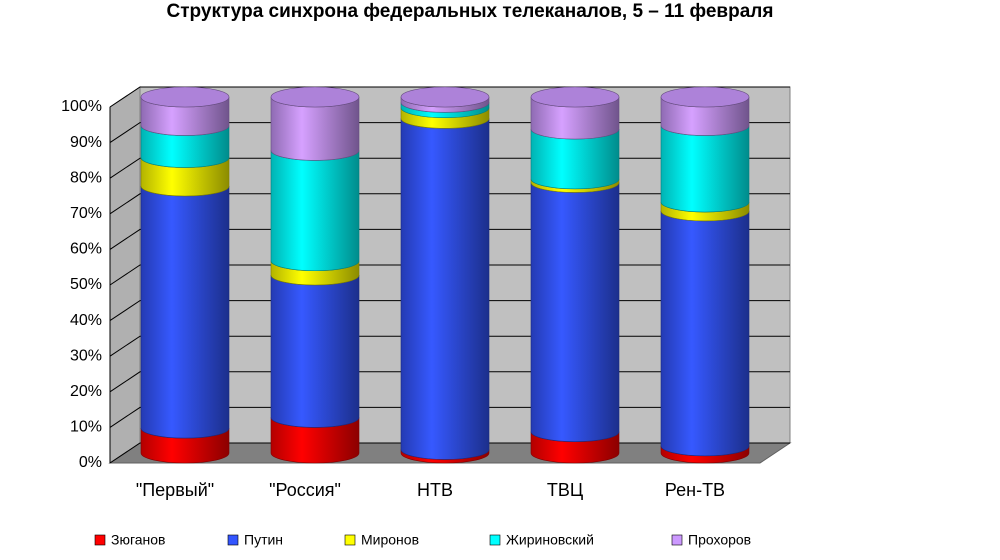 The width and height of the screenshot is (1000, 560). Describe the element at coordinates (719, 540) in the screenshot. I see `legend-label: Прохоров` at that location.